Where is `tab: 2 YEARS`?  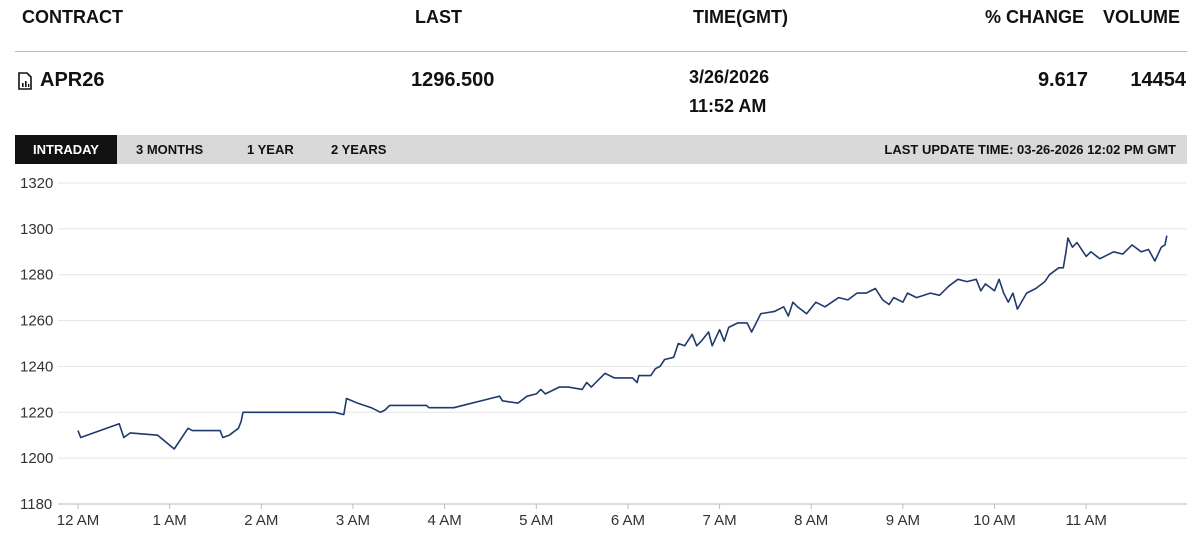
tab: 2 YEARS is located at coordinates (359, 149).